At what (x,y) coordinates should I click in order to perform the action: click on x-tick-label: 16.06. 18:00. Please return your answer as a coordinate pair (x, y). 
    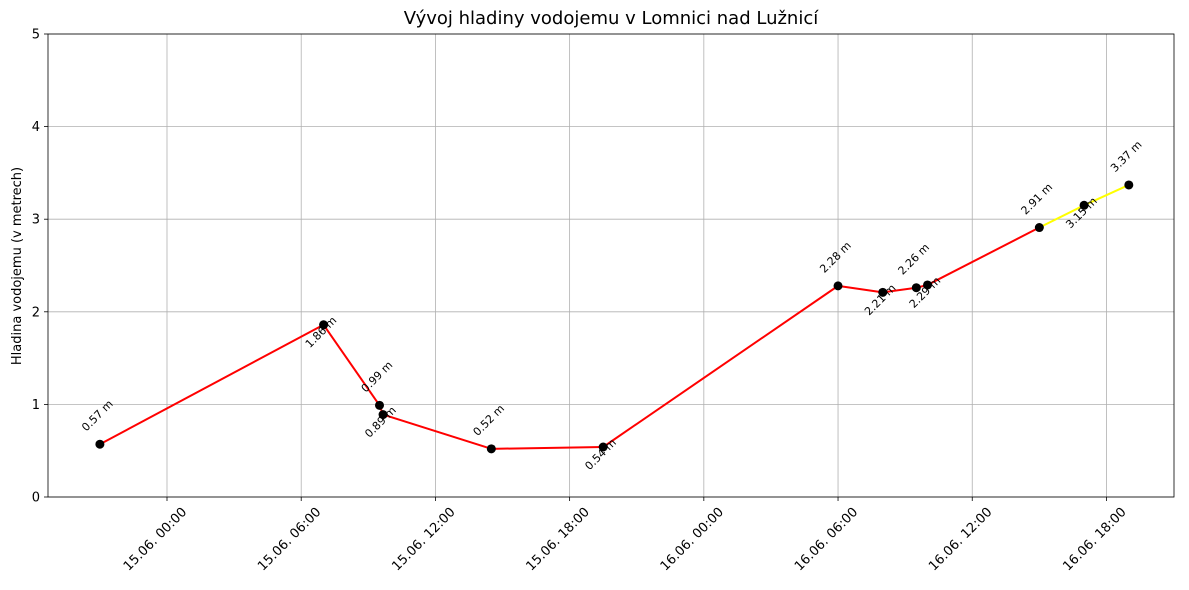
    Looking at the image, I should click on (1094, 539).